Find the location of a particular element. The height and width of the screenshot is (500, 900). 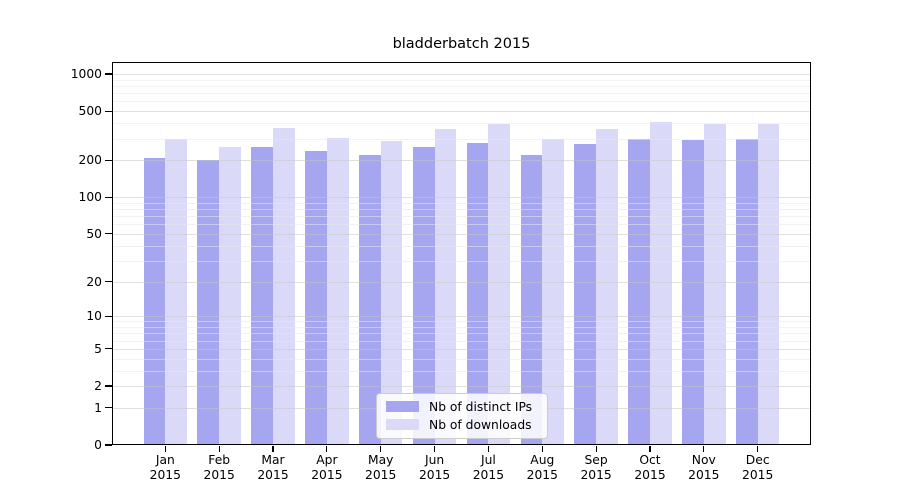

x-tick-month: Jun is located at coordinates (434, 460).